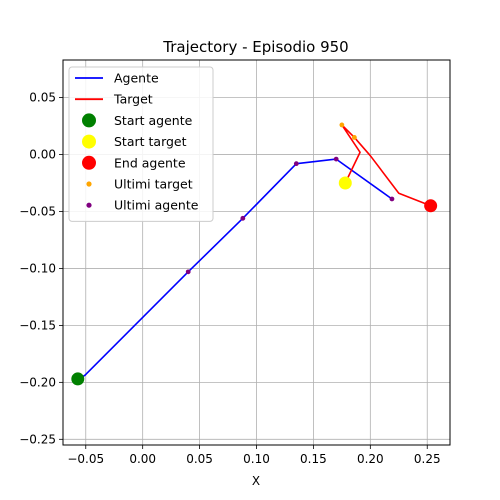  I want to click on y-tick-label: 0.05, so click(42, 98).